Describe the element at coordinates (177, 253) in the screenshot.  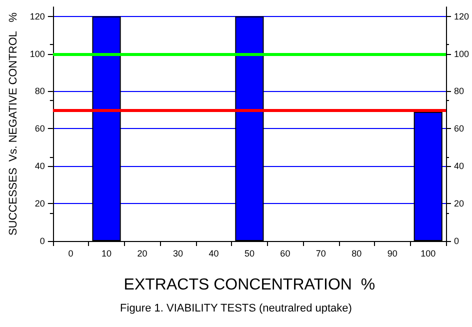
I see `x-tick-label: 30` at that location.